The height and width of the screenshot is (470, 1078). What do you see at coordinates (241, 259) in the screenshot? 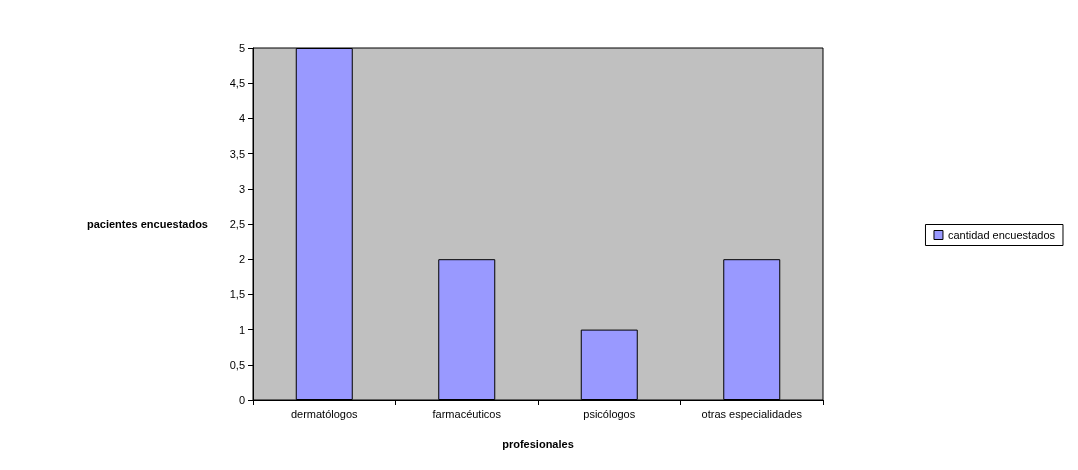
I see `y-tick-label: 2` at bounding box center [241, 259].